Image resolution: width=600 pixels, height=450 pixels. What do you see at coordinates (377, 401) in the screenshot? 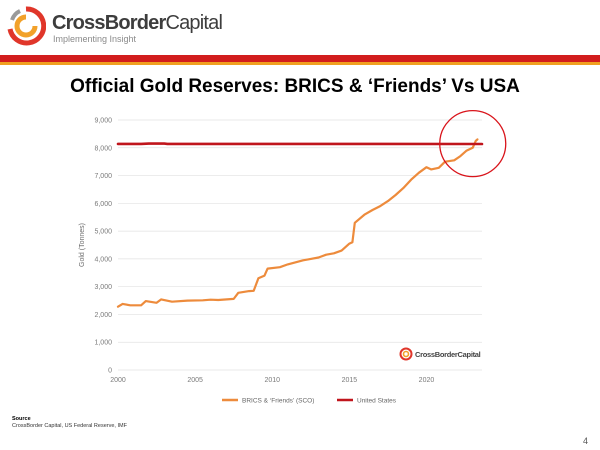
I see `legend-label: United States` at bounding box center [377, 401].